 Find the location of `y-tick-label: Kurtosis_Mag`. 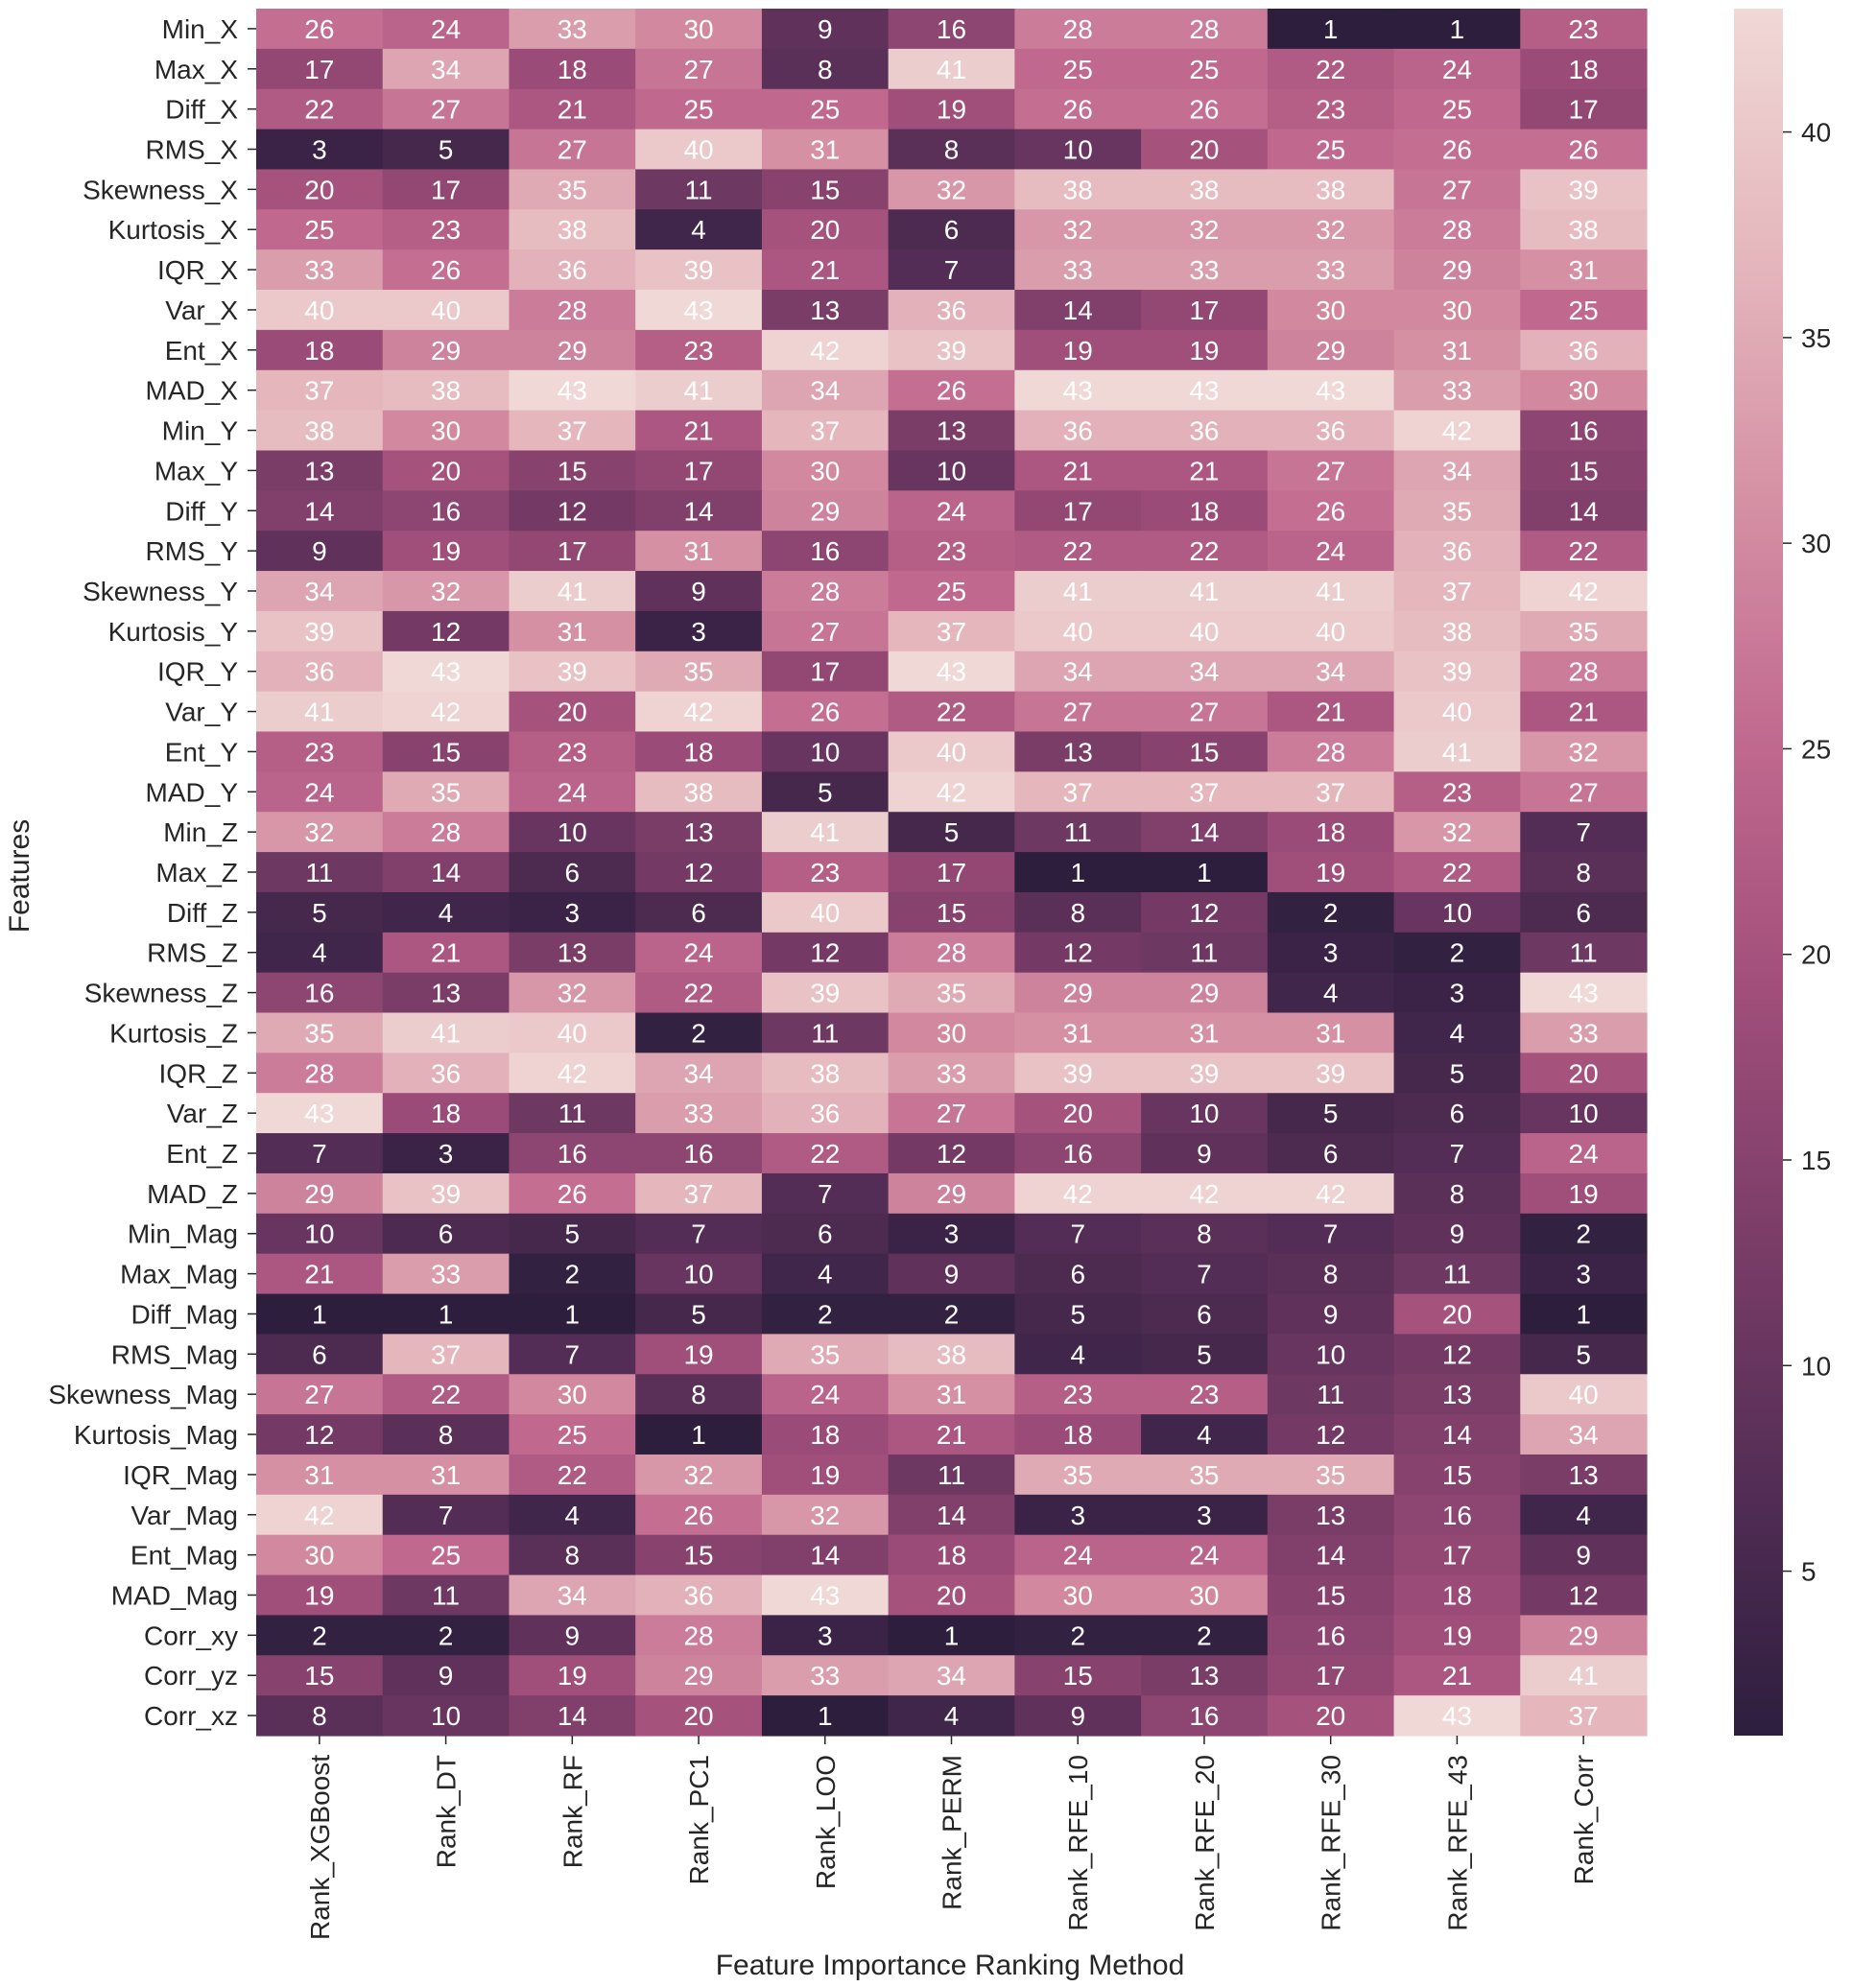

y-tick-label: Kurtosis_Mag is located at coordinates (156, 1435).